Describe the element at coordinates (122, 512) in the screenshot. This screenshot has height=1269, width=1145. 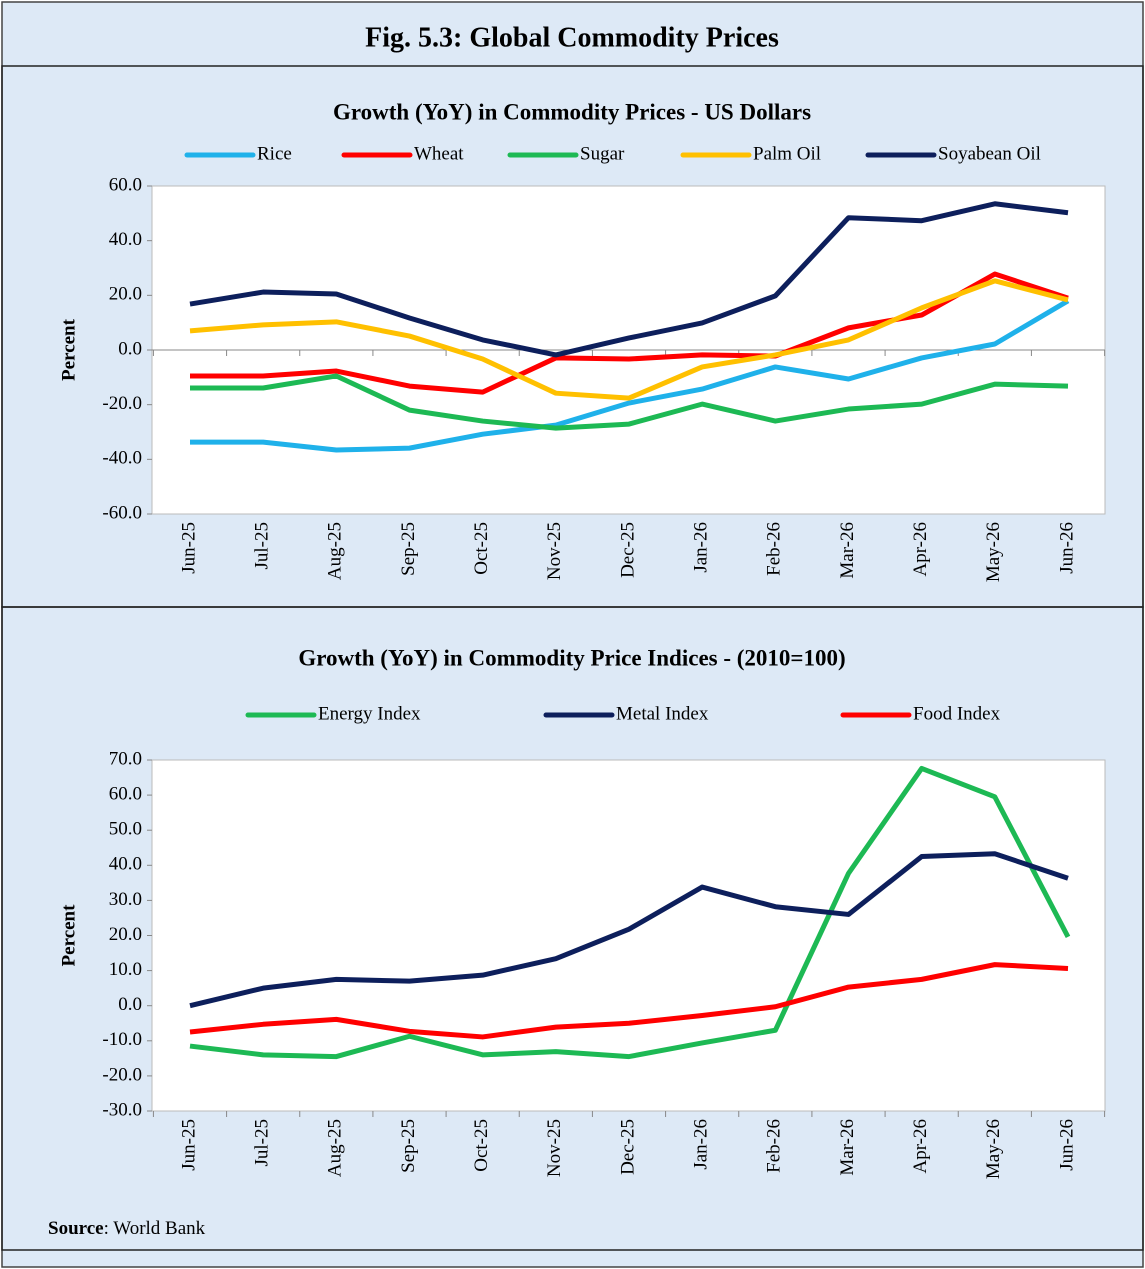
I see `y-tick-label: -60.0` at that location.